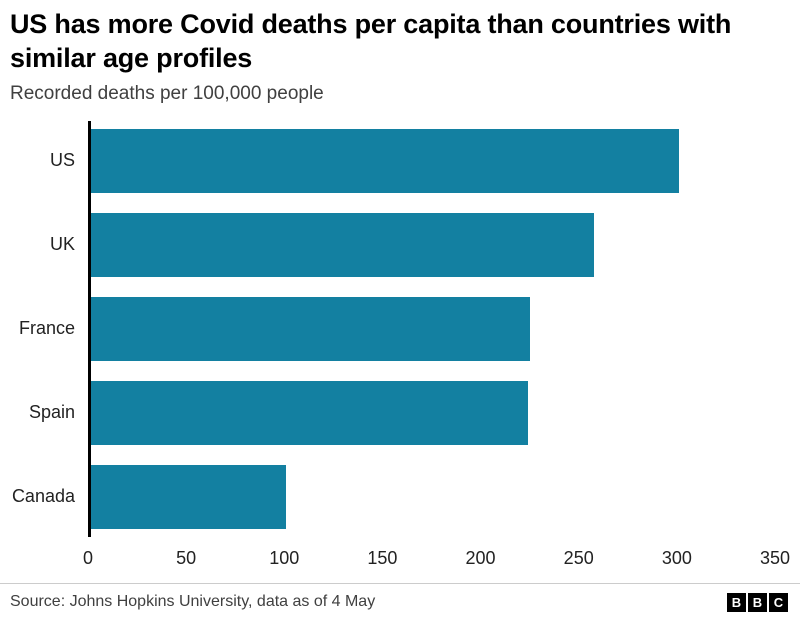 Image resolution: width=800 pixels, height=636 pixels. Describe the element at coordinates (676, 557) in the screenshot. I see `x-tick-label: 300` at that location.